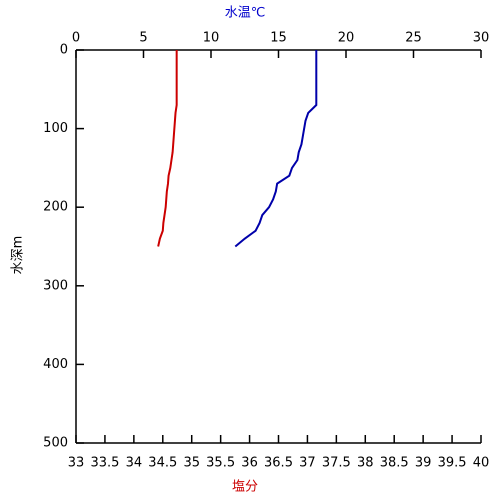 This screenshot has height=500, width=500. Describe the element at coordinates (191, 463) in the screenshot. I see `x-tick-label: 35` at that location.